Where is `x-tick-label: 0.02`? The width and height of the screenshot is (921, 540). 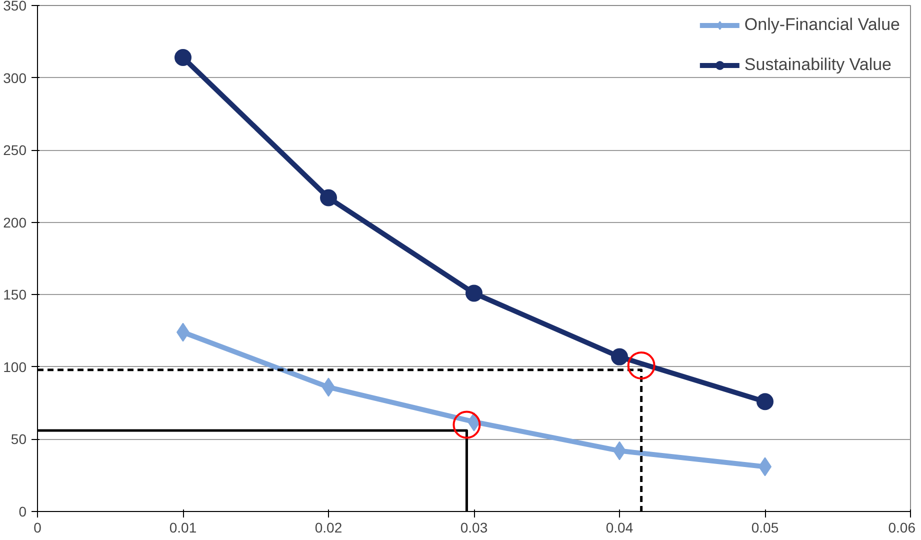
x-tick-label: 0.02 is located at coordinates (328, 528).